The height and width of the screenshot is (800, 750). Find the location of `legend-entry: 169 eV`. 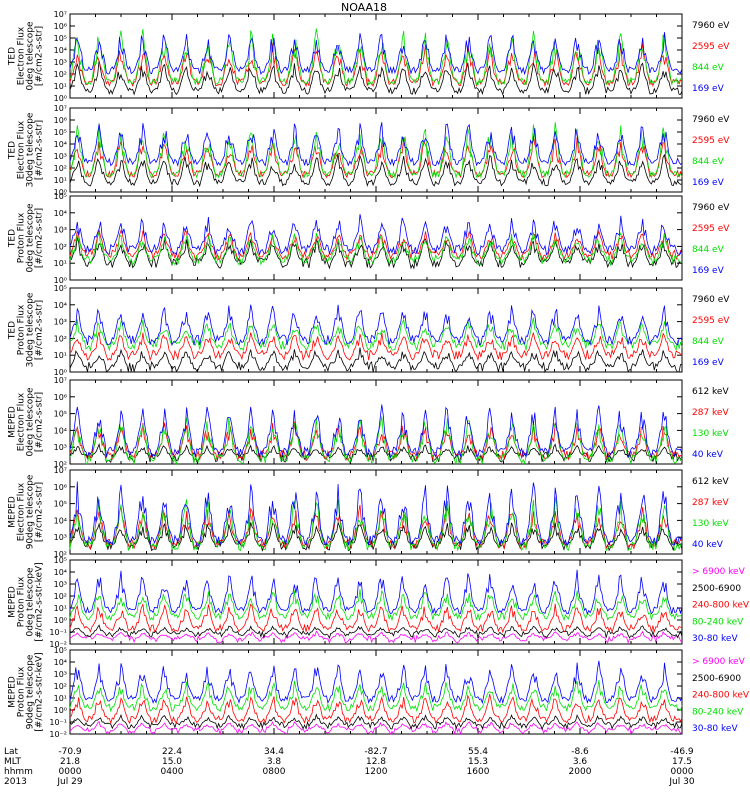

legend-entry: 169 eV is located at coordinates (708, 183).